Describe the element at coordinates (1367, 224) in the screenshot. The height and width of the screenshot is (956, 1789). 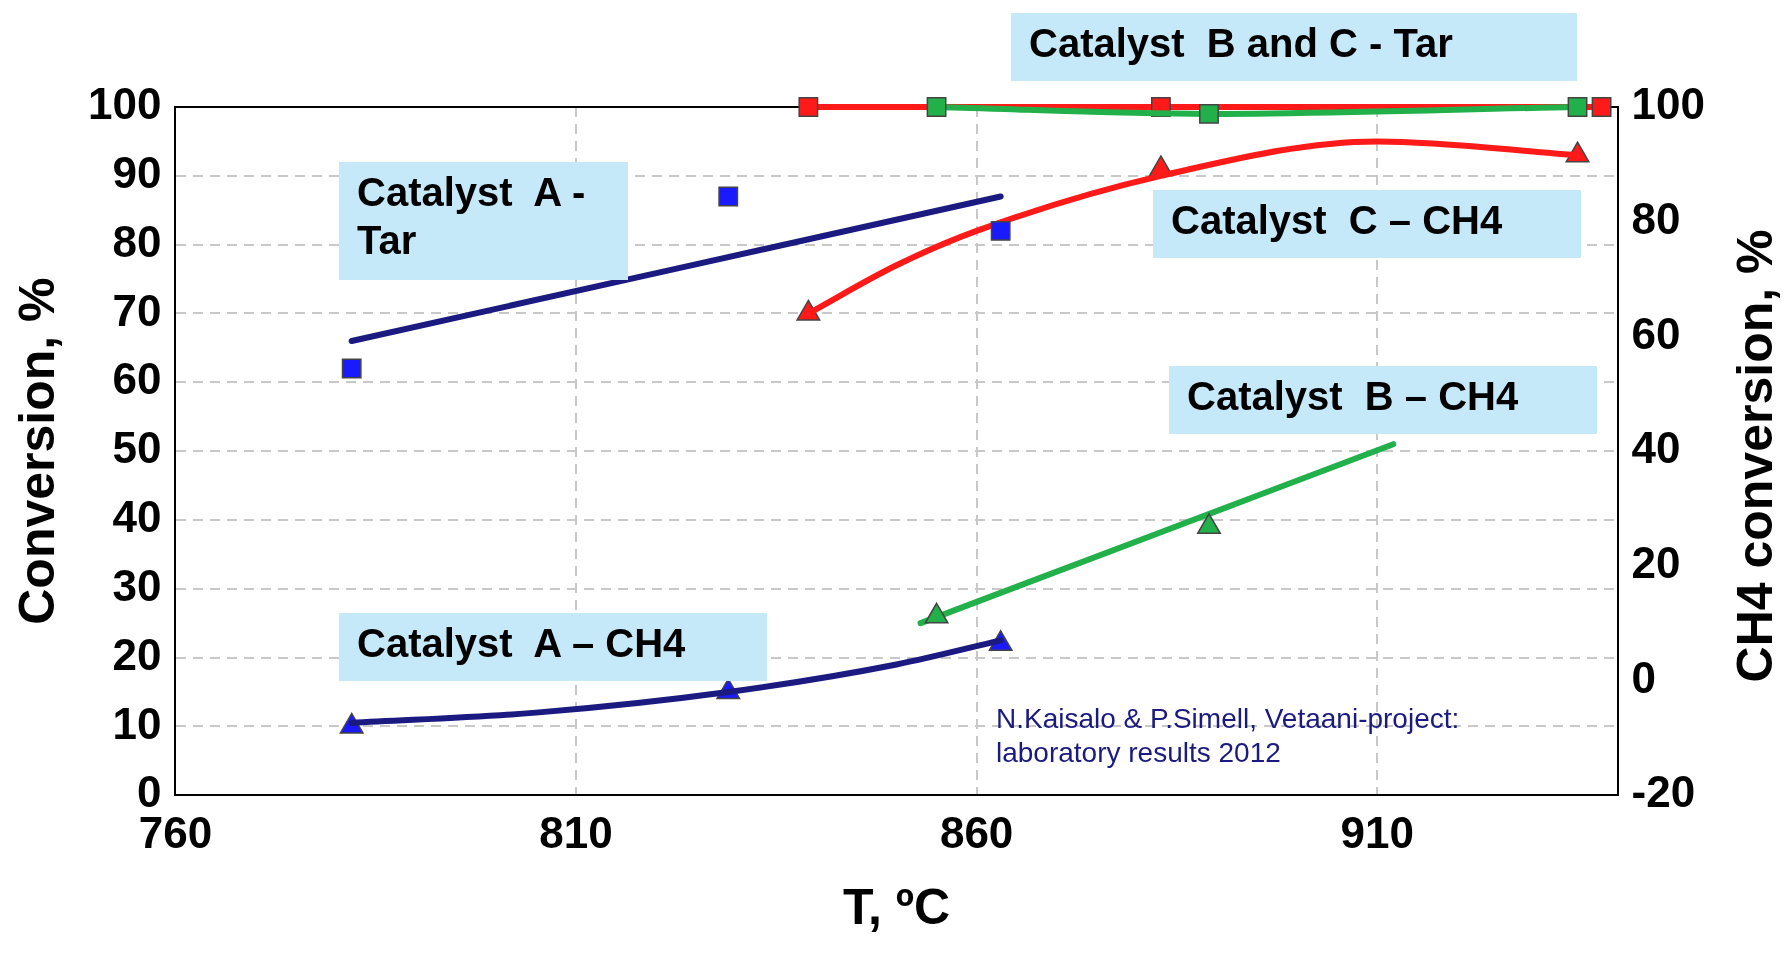
I see `text-box: Catalyst C – CH4` at that location.